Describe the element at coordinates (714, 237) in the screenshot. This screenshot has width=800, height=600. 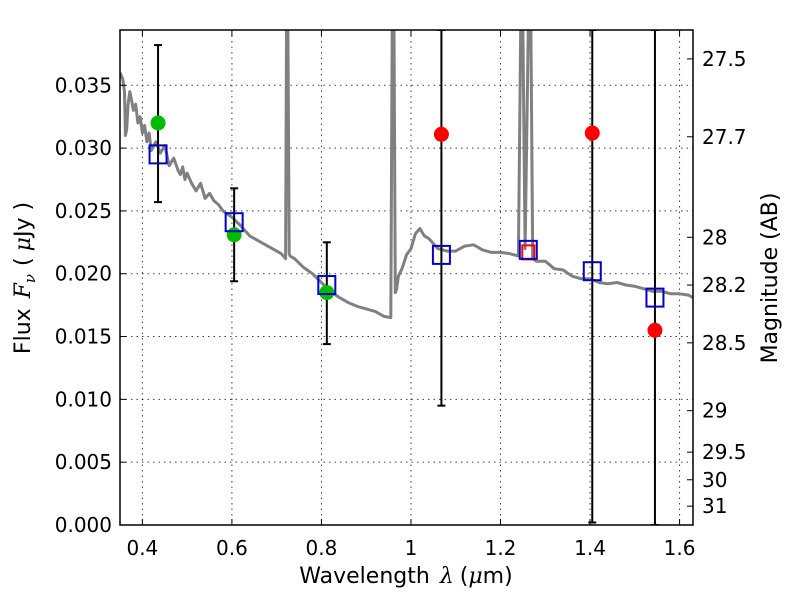
I see `right-tick-label: 28` at that location.